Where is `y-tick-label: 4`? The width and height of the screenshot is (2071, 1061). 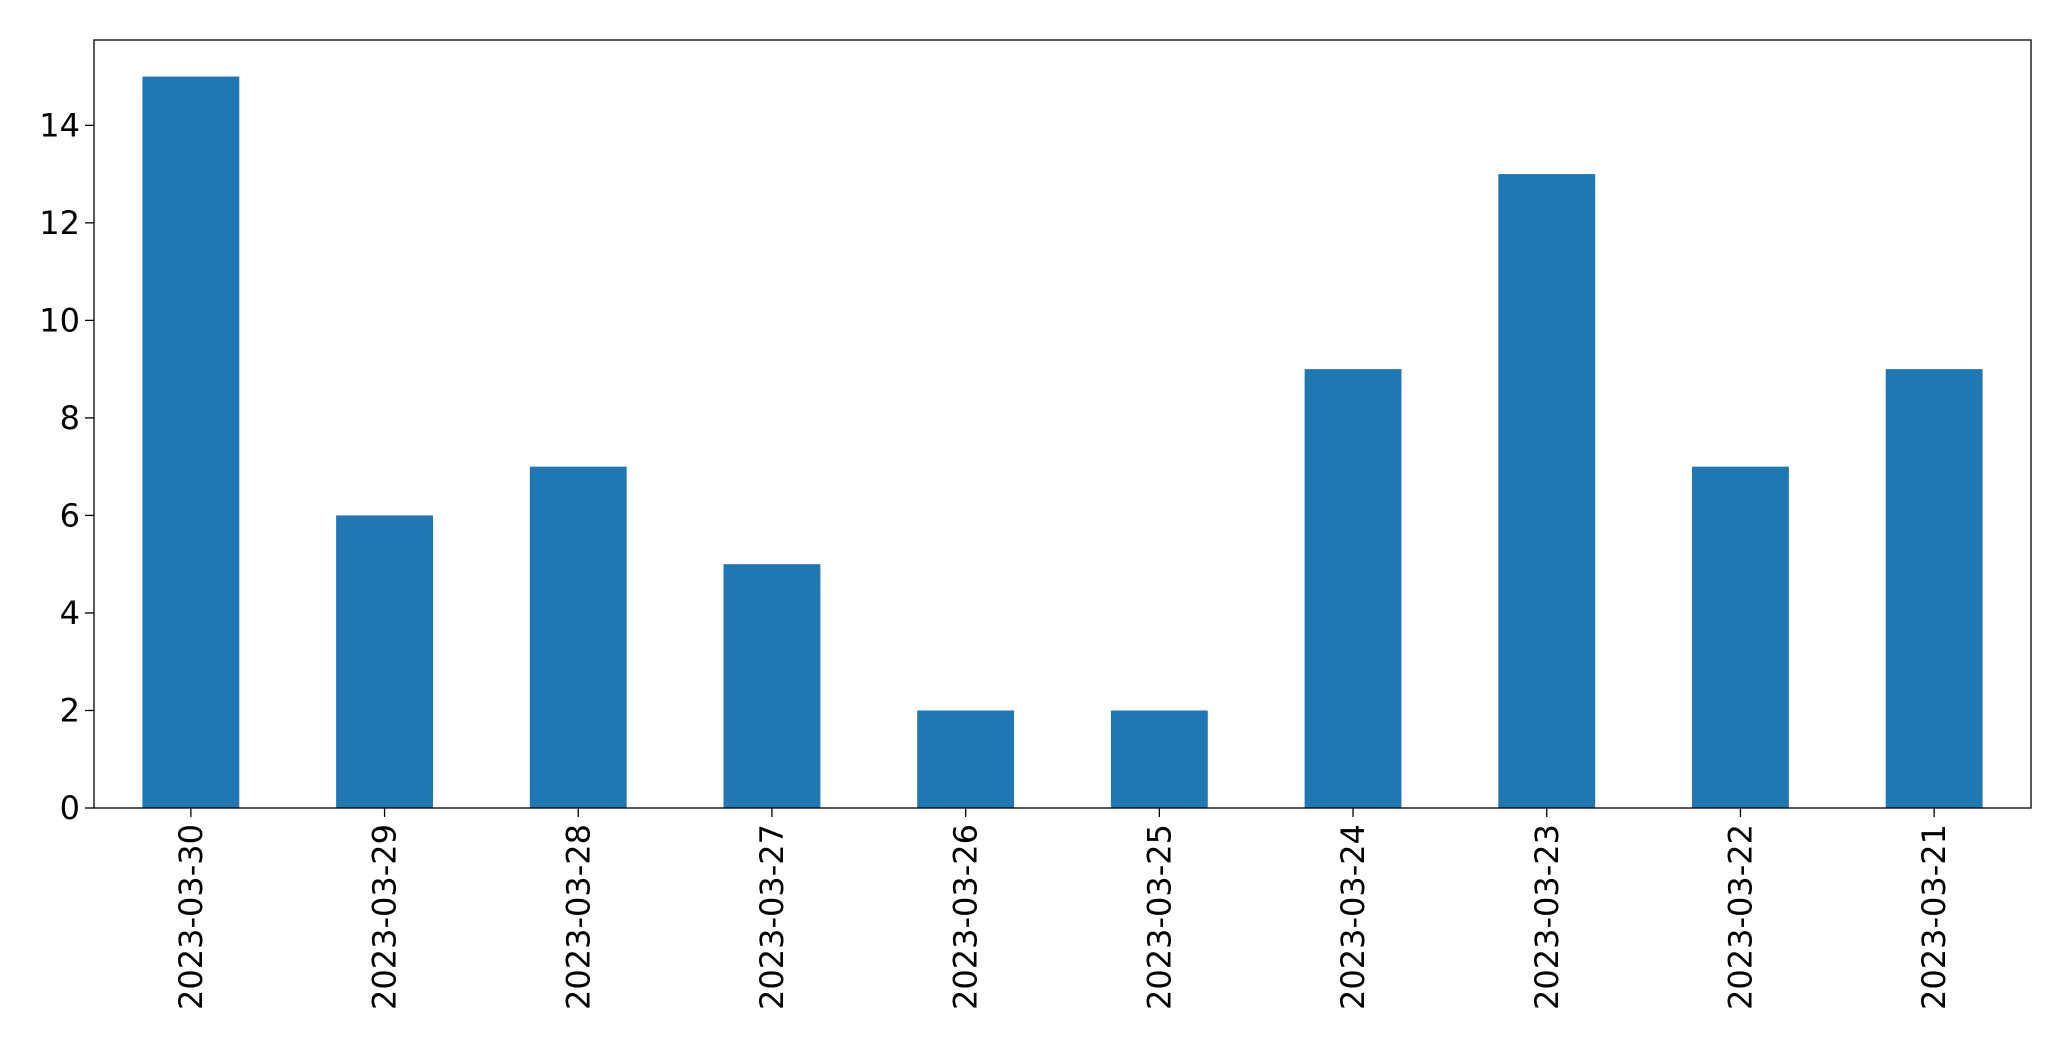 y-tick-label: 4 is located at coordinates (70, 613).